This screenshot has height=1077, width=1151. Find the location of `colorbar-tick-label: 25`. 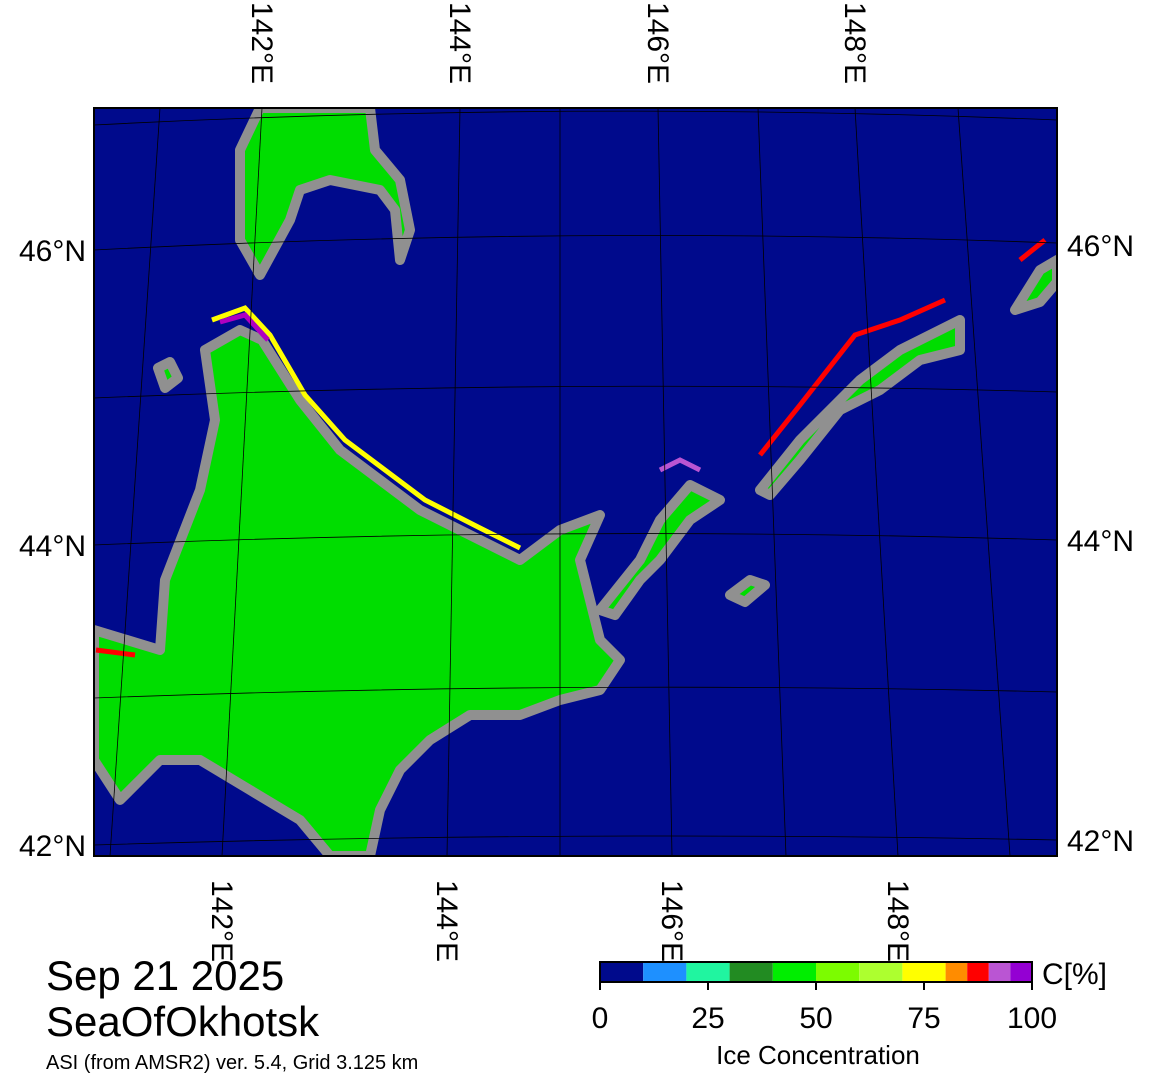

colorbar-tick-label: 25 is located at coordinates (707, 1018).